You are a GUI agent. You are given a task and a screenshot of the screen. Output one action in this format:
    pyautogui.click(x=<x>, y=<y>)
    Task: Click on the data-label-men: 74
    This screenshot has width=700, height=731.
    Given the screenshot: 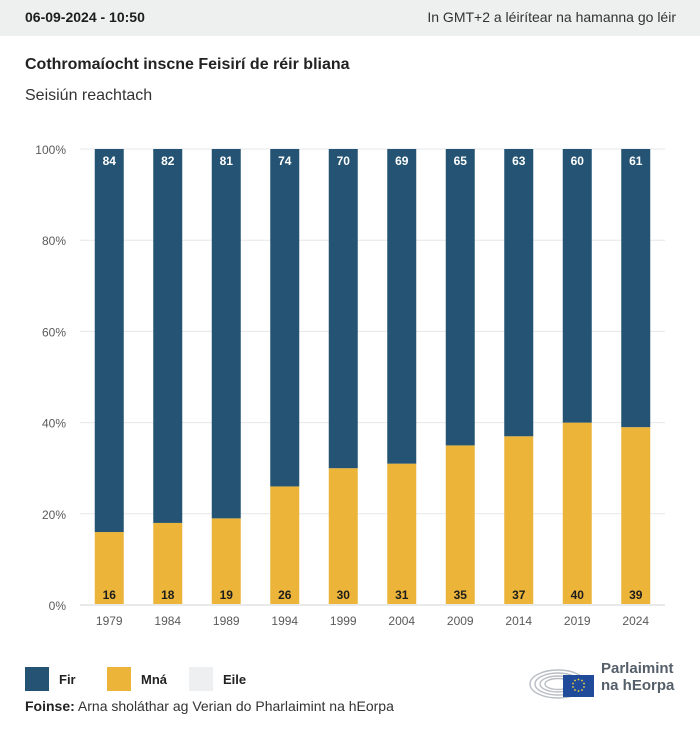 What is the action you would take?
    pyautogui.click(x=285, y=161)
    